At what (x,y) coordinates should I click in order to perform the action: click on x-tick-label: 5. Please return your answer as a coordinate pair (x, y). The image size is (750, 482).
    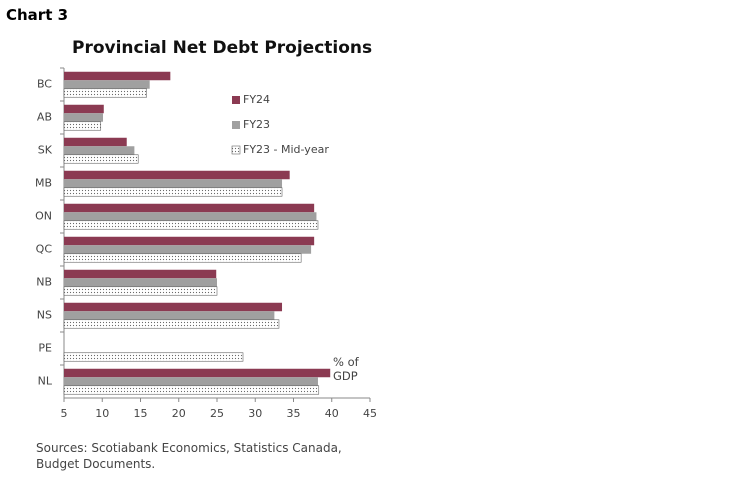
    Looking at the image, I should click on (64, 413).